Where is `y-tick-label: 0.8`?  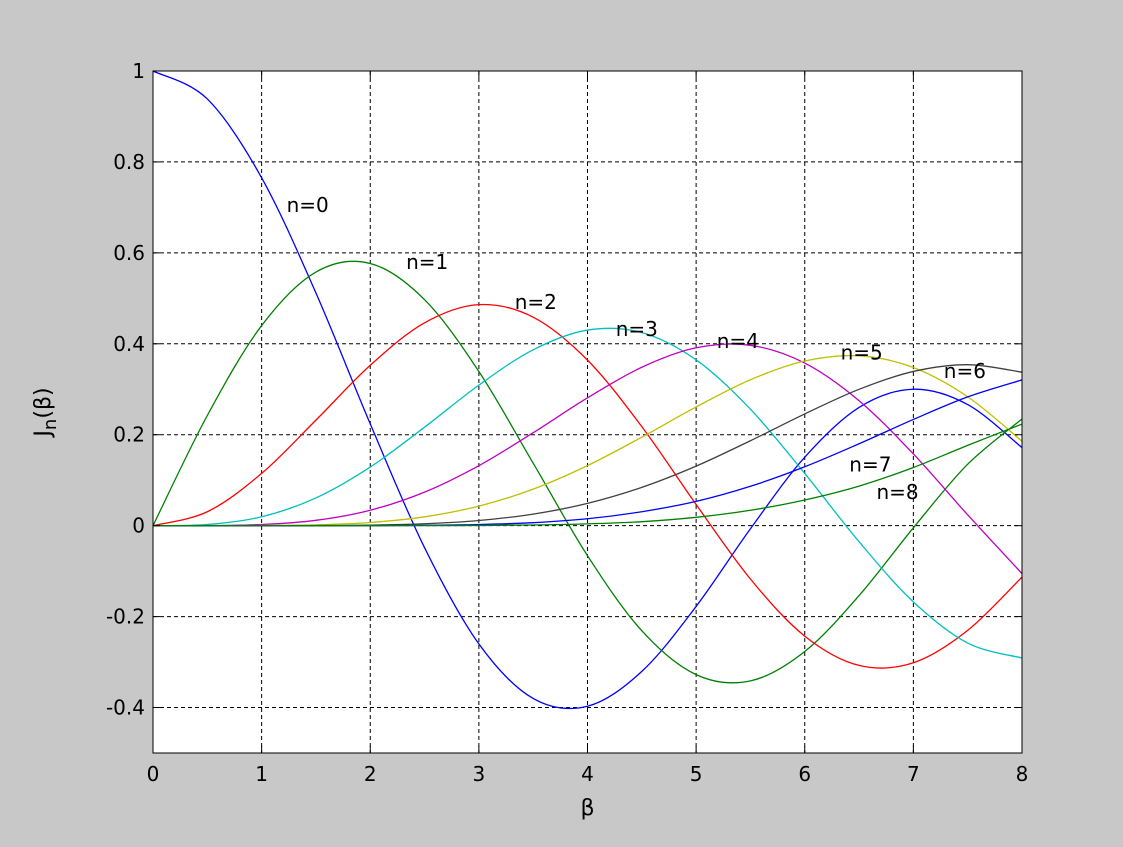 y-tick-label: 0.8 is located at coordinates (129, 162).